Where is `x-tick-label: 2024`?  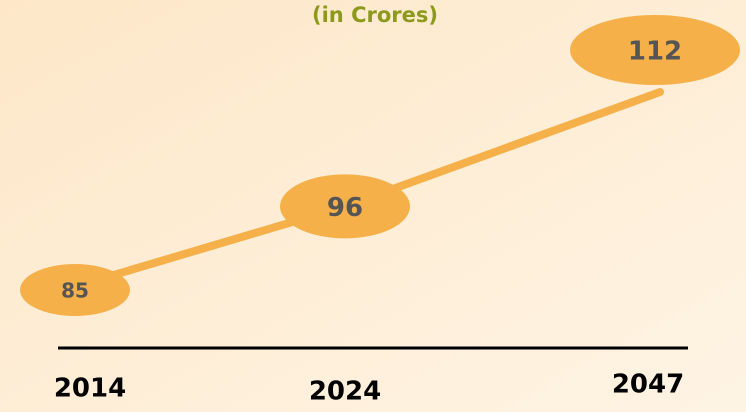 x-tick-label: 2024 is located at coordinates (345, 392).